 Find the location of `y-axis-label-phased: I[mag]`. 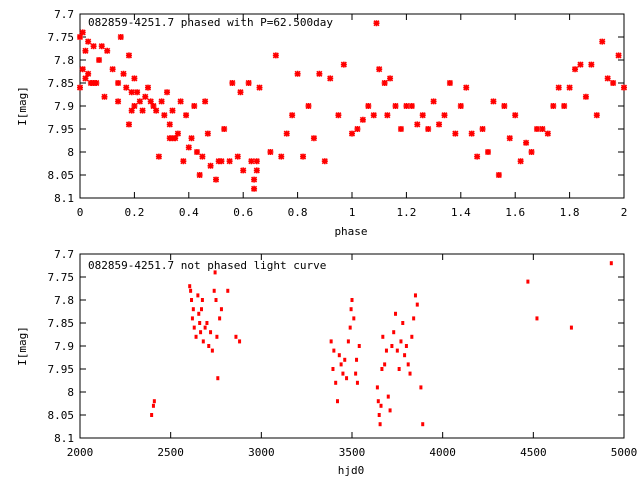

y-axis-label-phased: I[mag] is located at coordinates (22, 106).